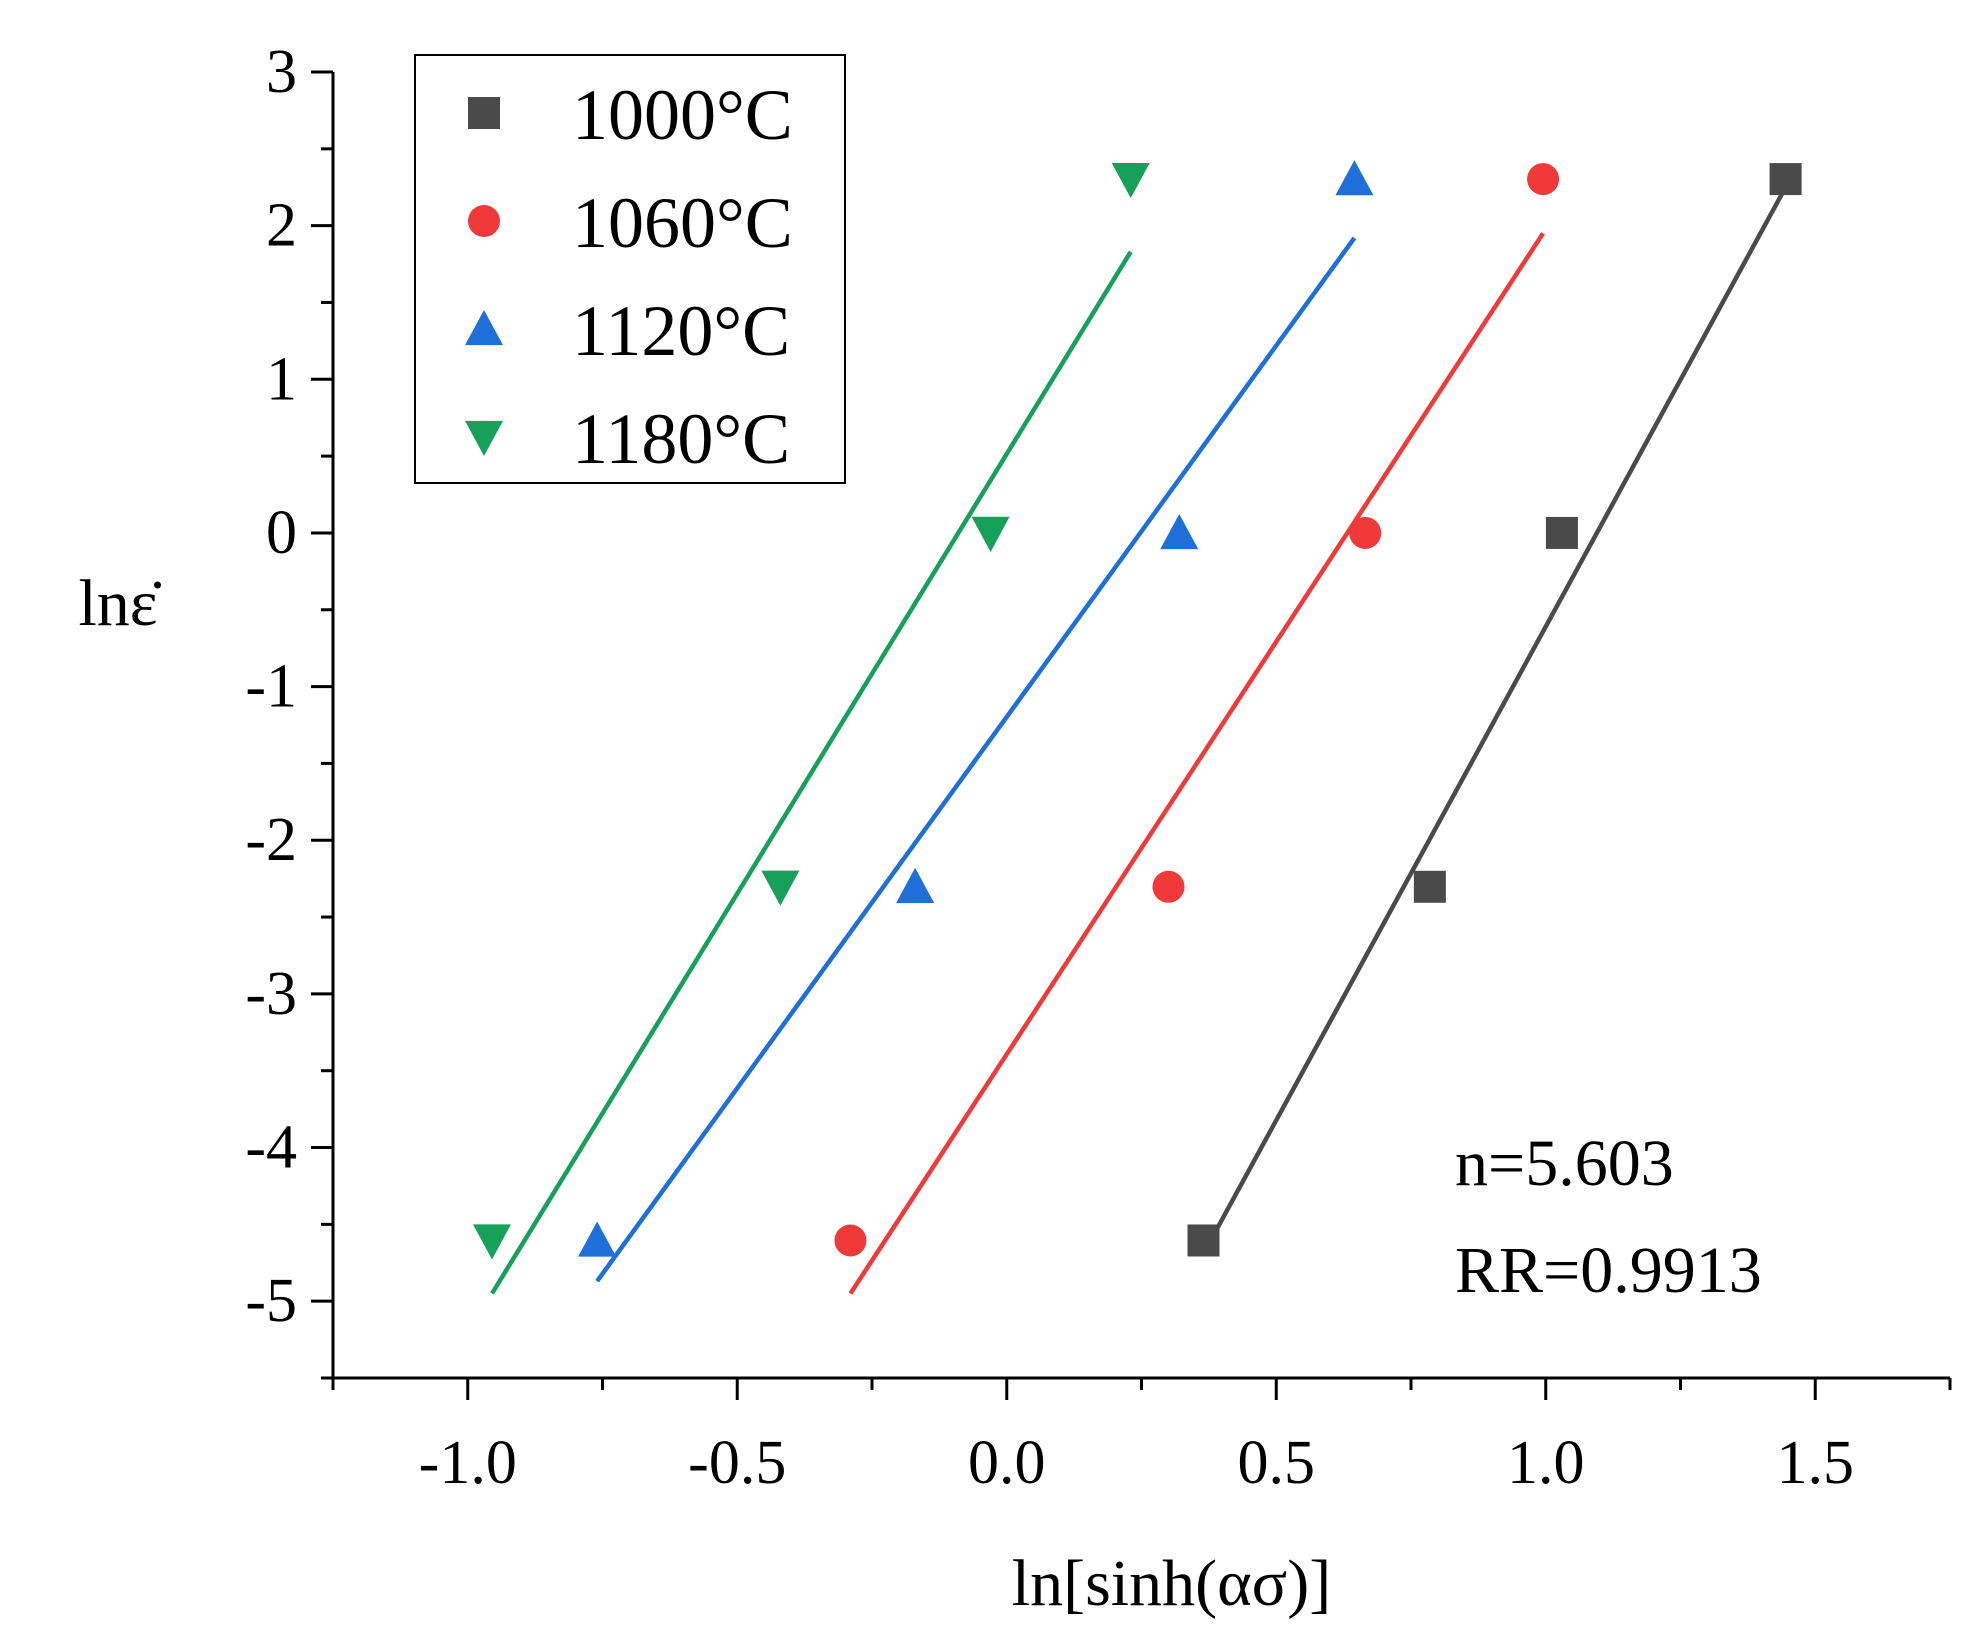 The image size is (1978, 1636). Describe the element at coordinates (1608, 1270) in the screenshot. I see `annotation-rr: RR=0.9913` at that location.